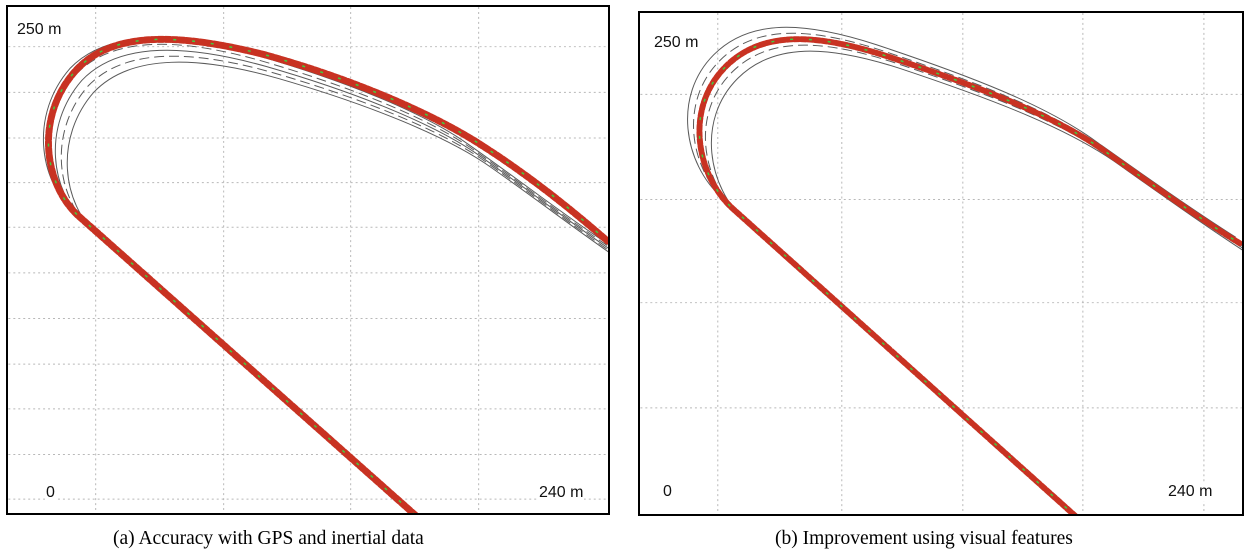  What do you see at coordinates (268, 538) in the screenshot?
I see `caption-a: (a) Accuracy with GPS and inertial data` at bounding box center [268, 538].